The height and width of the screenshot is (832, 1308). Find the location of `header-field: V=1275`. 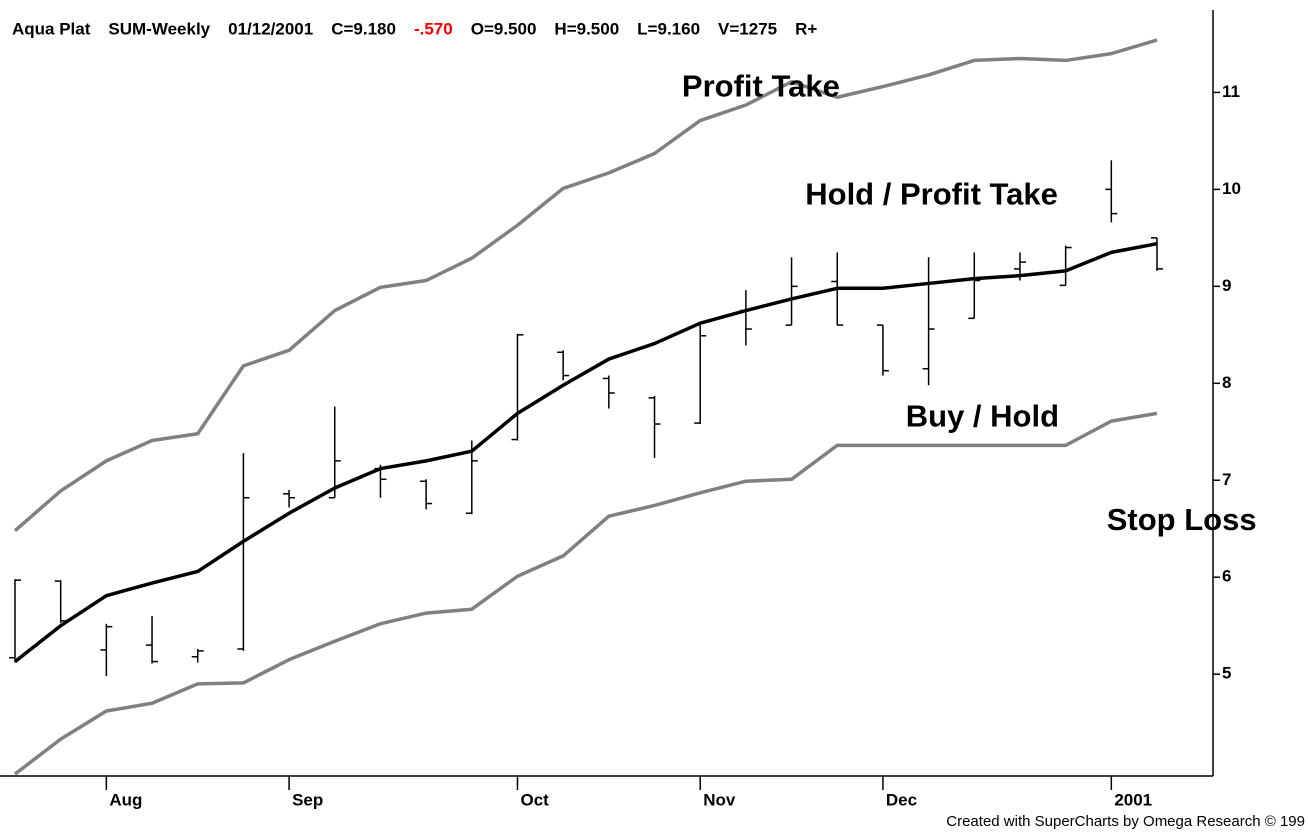

header-field: V=1275 is located at coordinates (747, 28).